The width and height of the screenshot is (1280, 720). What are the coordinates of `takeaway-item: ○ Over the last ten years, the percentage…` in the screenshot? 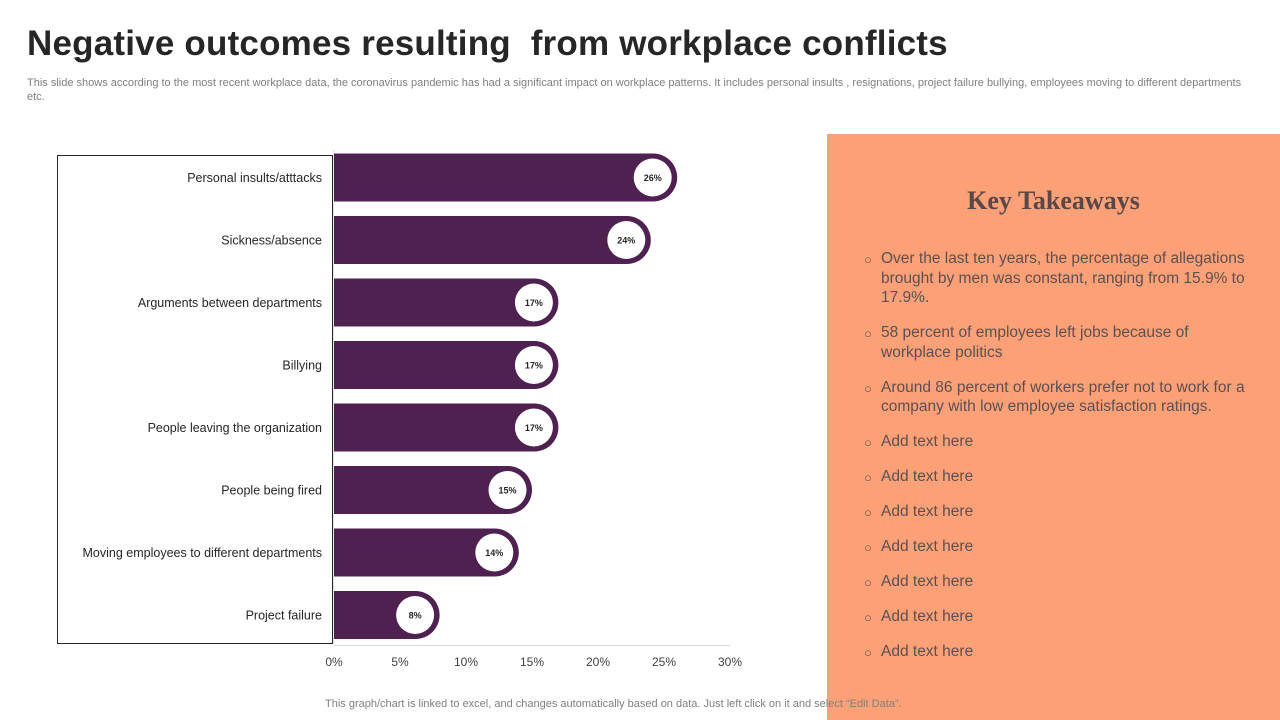 It's located at (1059, 278).